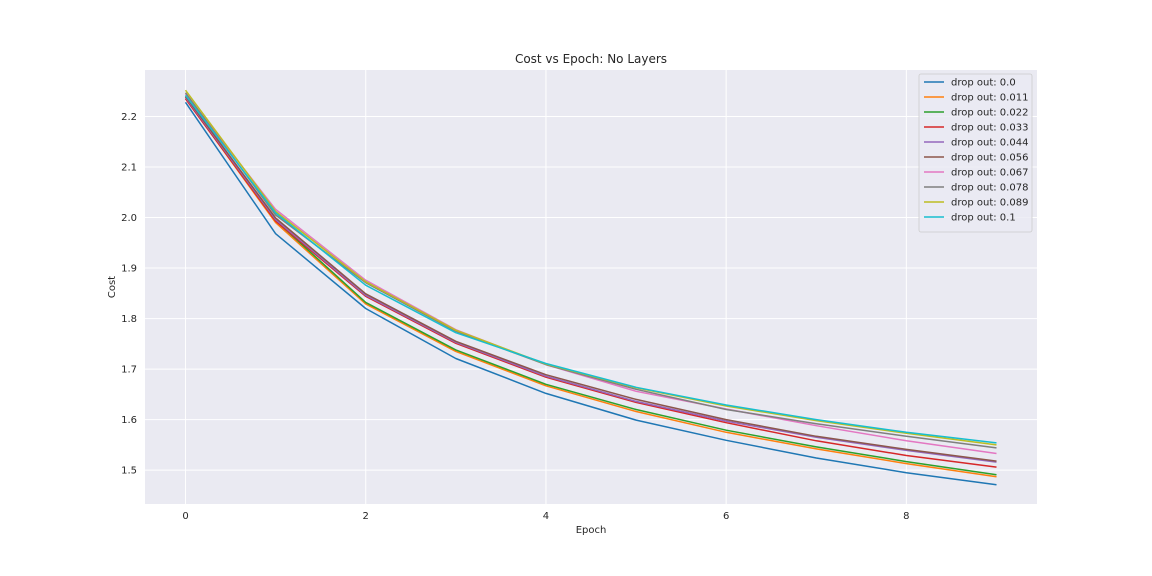 The width and height of the screenshot is (1152, 576). Describe the element at coordinates (129, 168) in the screenshot. I see `y-tick-label: 2.1` at that location.